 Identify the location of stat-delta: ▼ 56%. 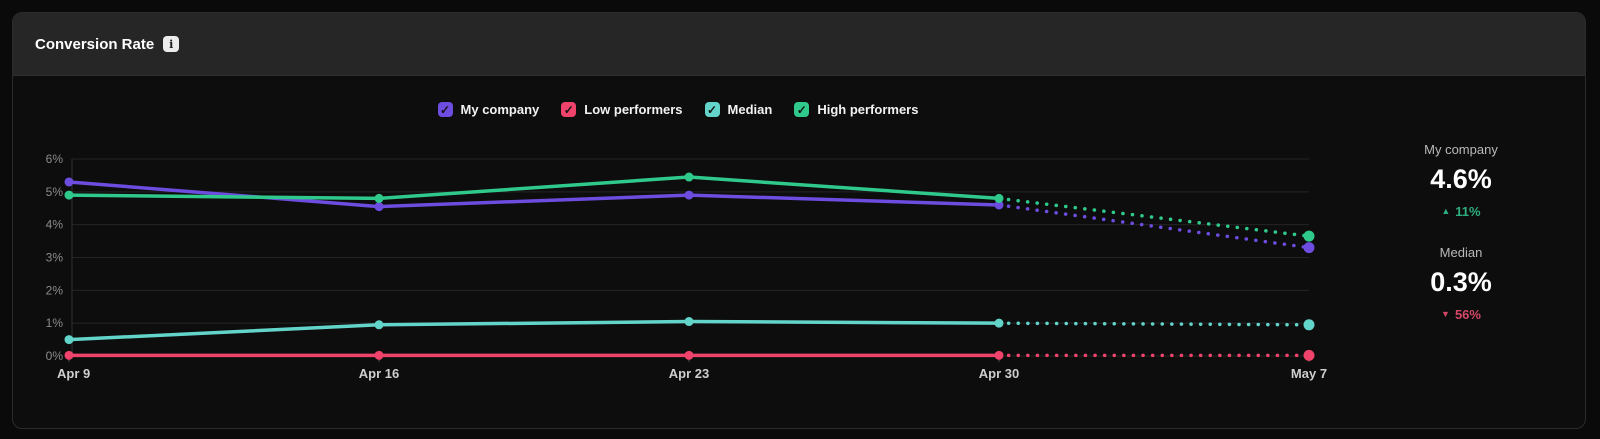
(1461, 314).